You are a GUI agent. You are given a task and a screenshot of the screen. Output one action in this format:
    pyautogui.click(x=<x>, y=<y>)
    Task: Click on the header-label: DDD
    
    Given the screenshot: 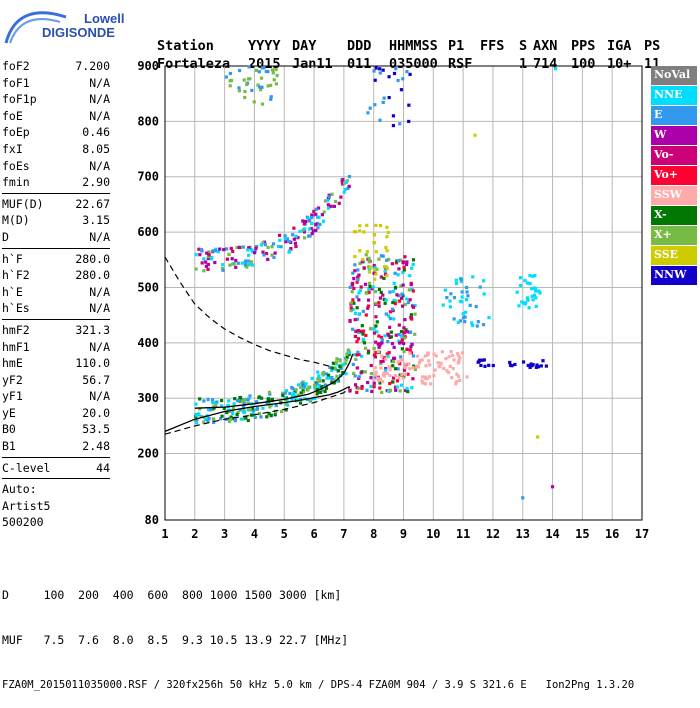 What is the action you would take?
    pyautogui.click(x=359, y=46)
    